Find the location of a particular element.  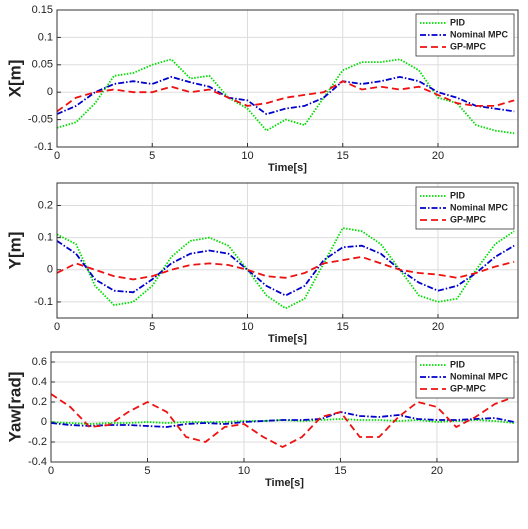

y-tick-label: -0.05 is located at coordinates (40, 120).